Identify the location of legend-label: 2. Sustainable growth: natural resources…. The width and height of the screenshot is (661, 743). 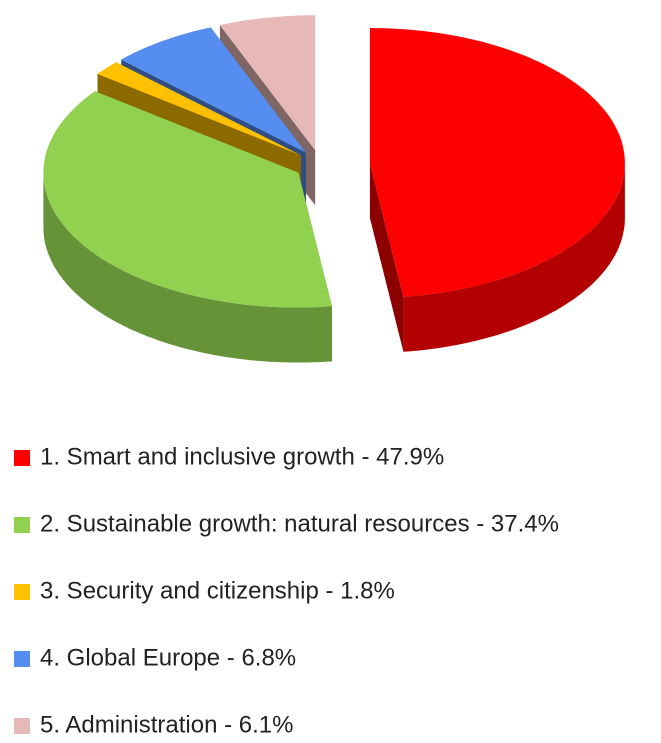
(299, 523).